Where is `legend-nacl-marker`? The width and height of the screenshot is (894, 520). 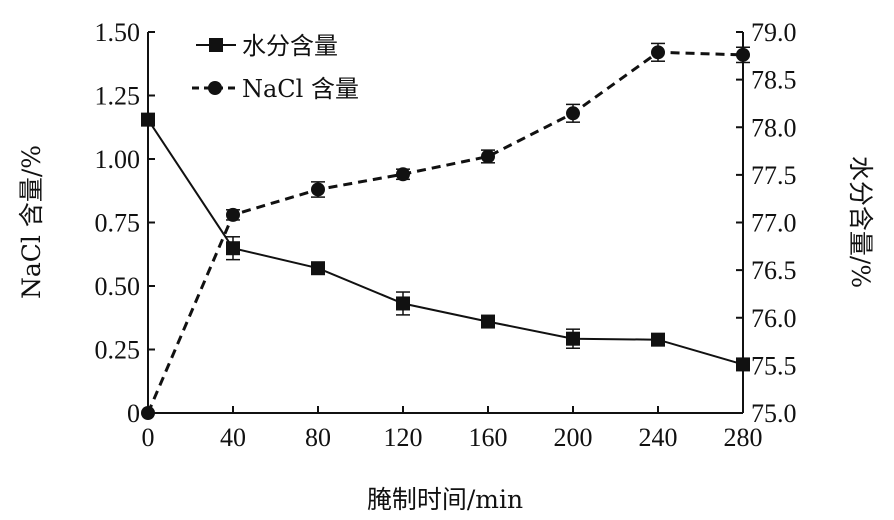 legend-nacl-marker is located at coordinates (215, 88).